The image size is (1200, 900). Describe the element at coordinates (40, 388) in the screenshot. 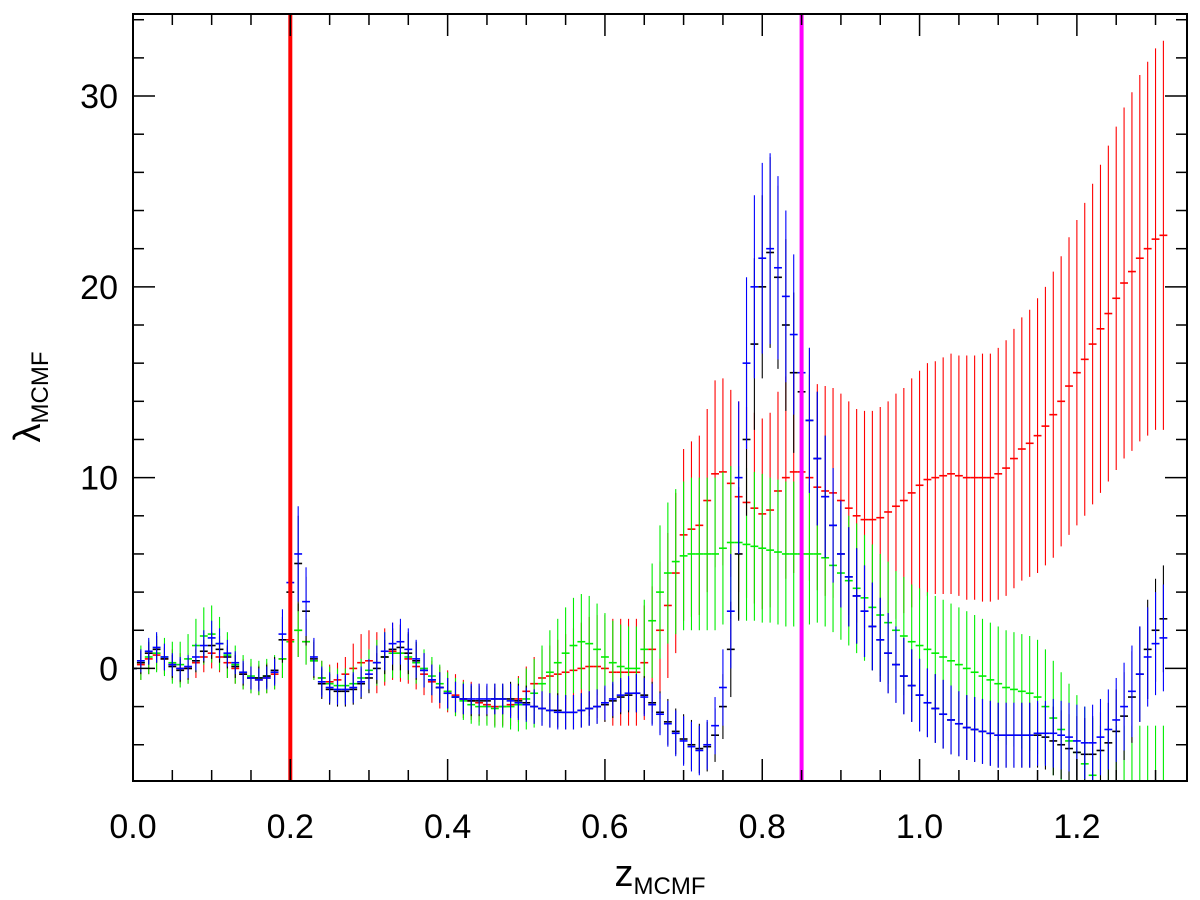

I see `y-axis-title-sub: MCMF` at that location.